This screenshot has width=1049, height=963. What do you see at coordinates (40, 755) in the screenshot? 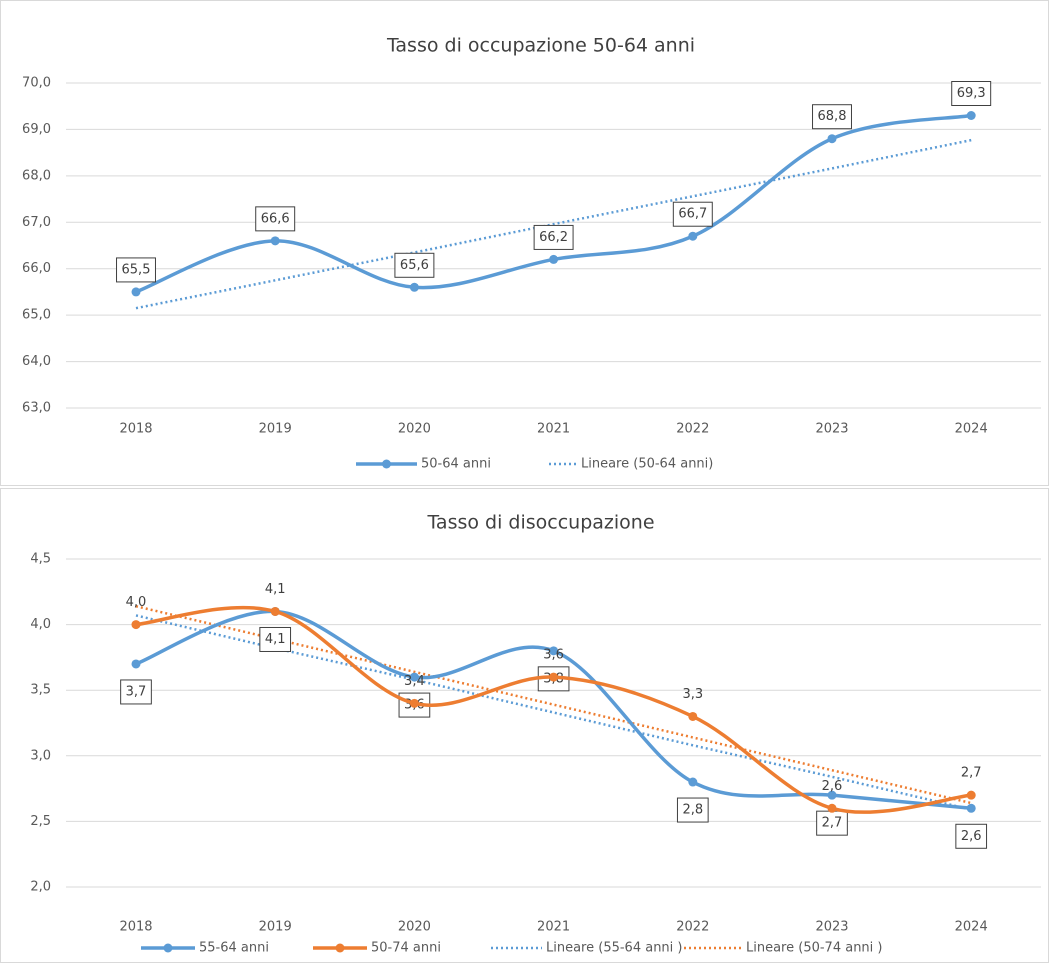
I see `y-tick-label: 3,0` at bounding box center [40, 755].